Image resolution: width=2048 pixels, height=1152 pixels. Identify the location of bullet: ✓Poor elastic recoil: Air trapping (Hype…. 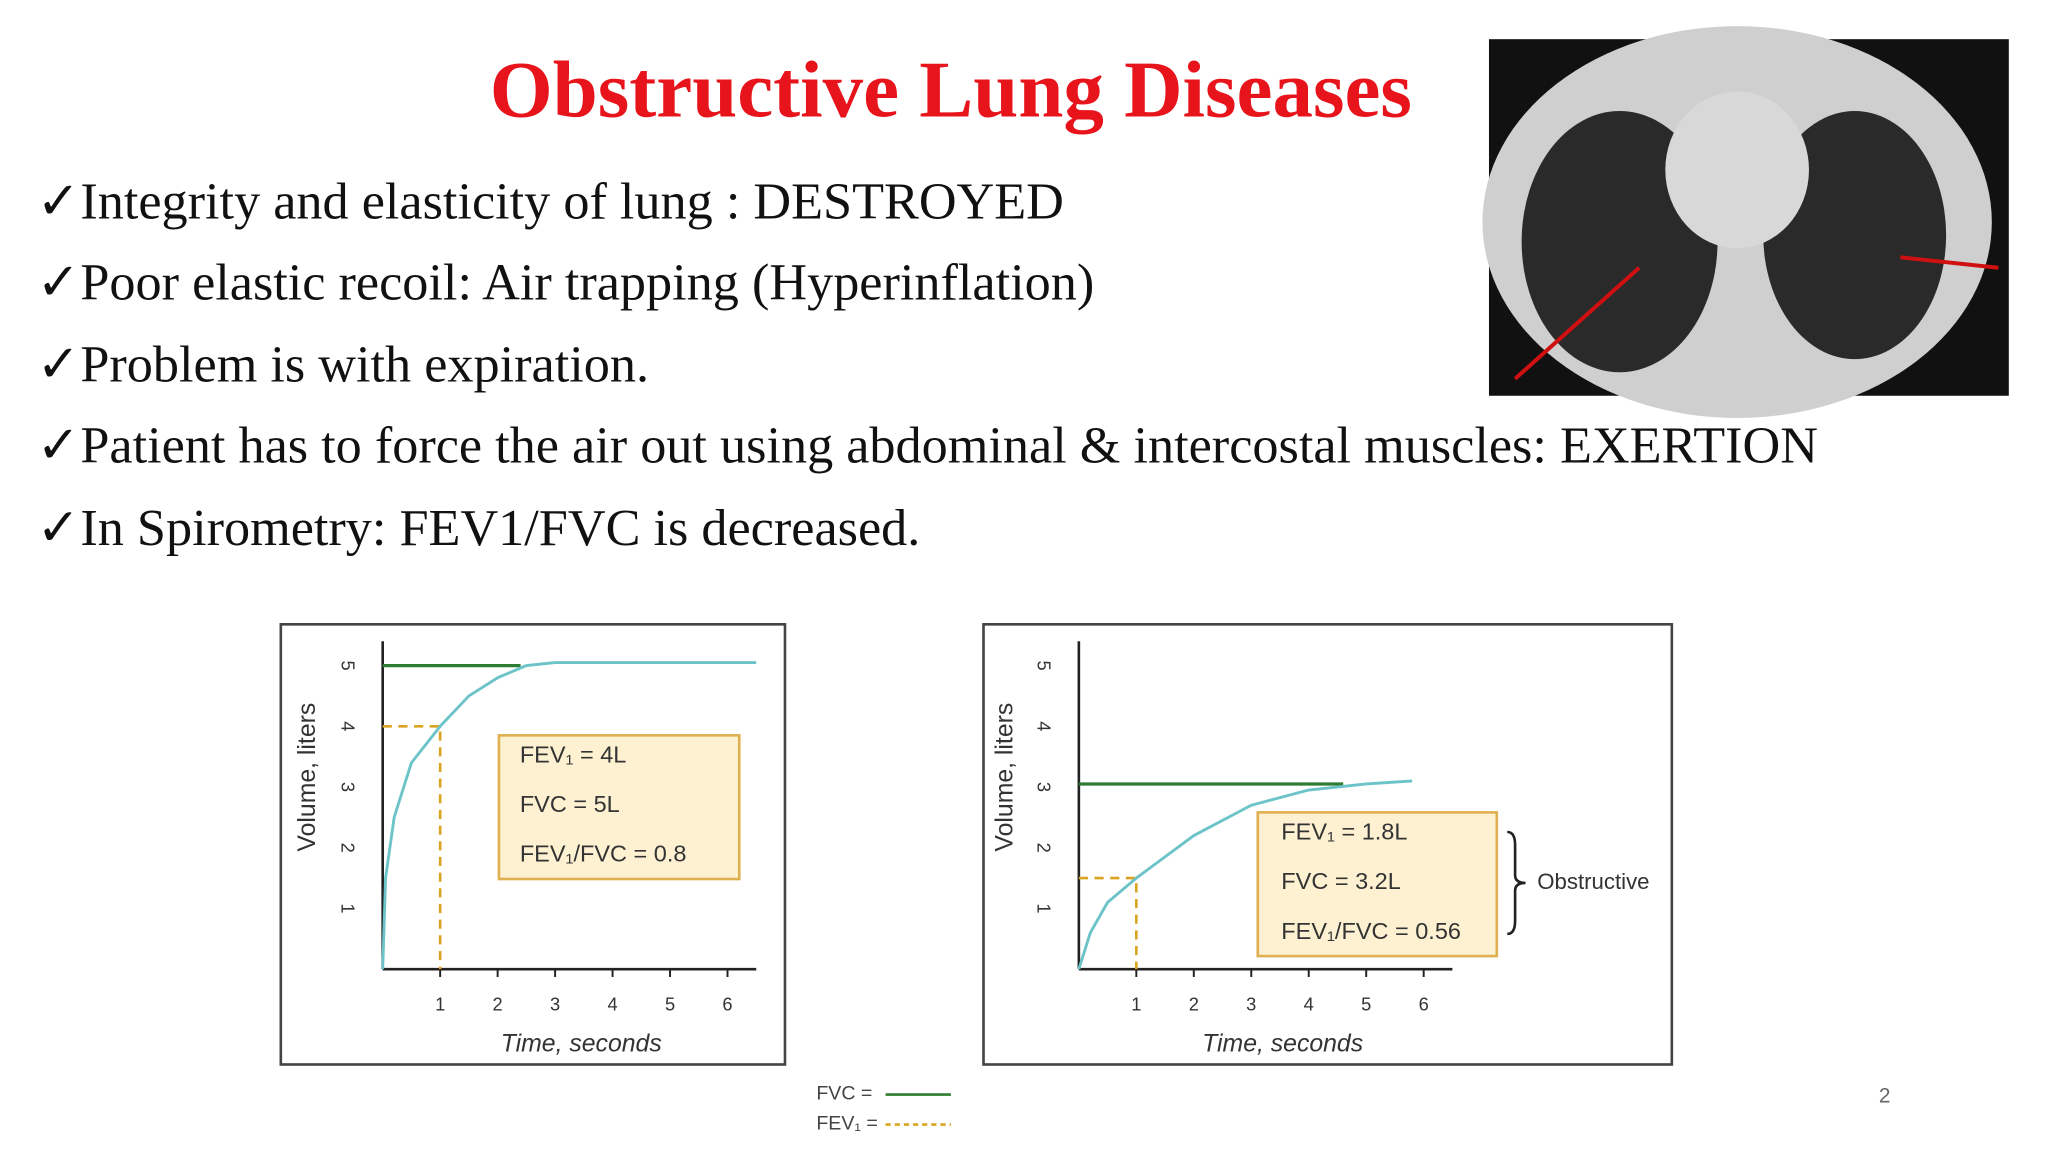
(566, 282).